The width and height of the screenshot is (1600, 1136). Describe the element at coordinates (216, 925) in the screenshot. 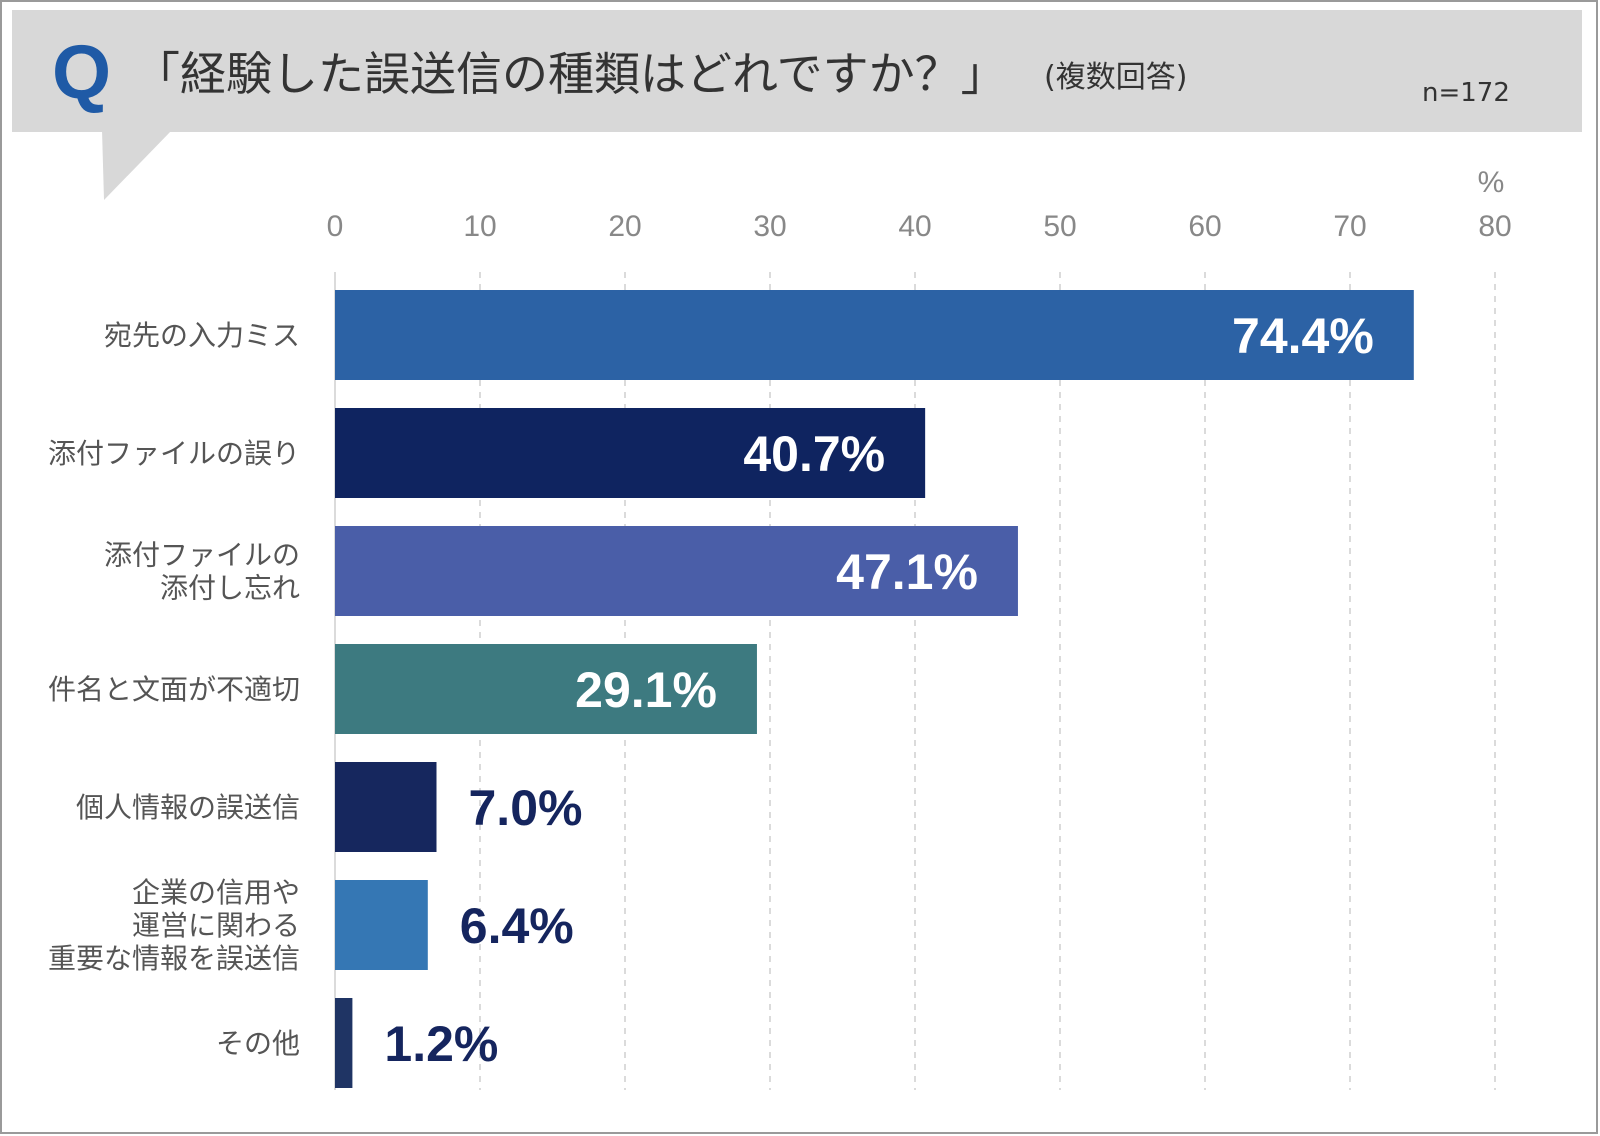

I see `category-label: 運営に関わる` at that location.